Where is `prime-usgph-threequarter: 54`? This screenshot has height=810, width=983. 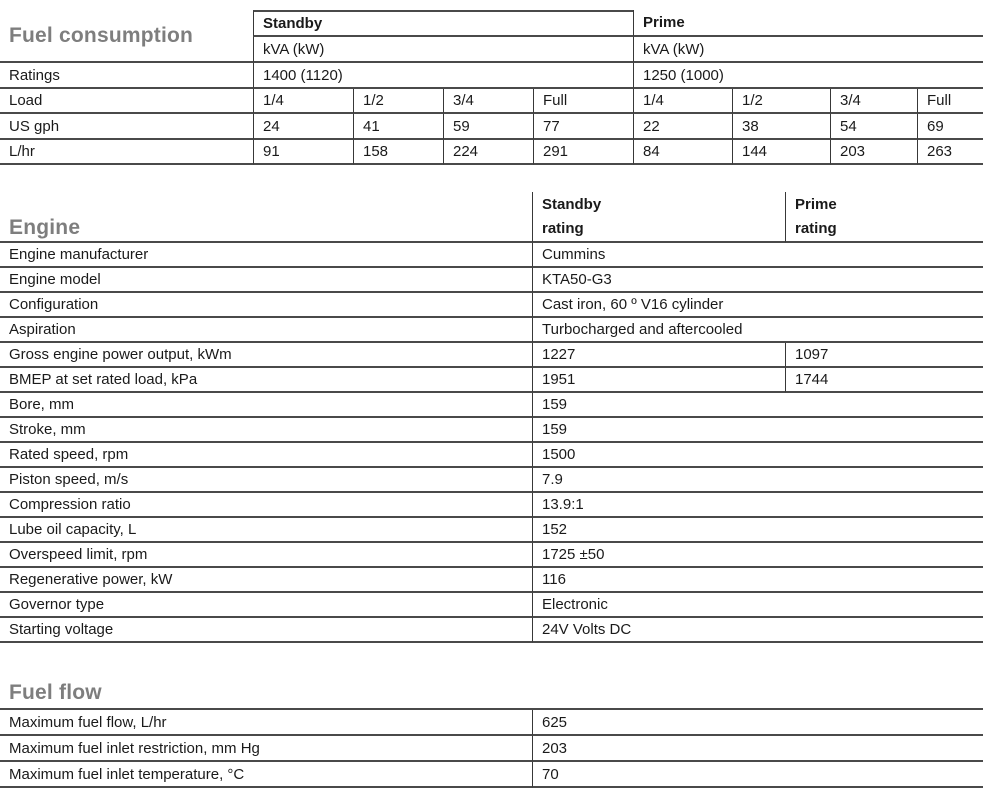 prime-usgph-threequarter: 54 is located at coordinates (873, 127).